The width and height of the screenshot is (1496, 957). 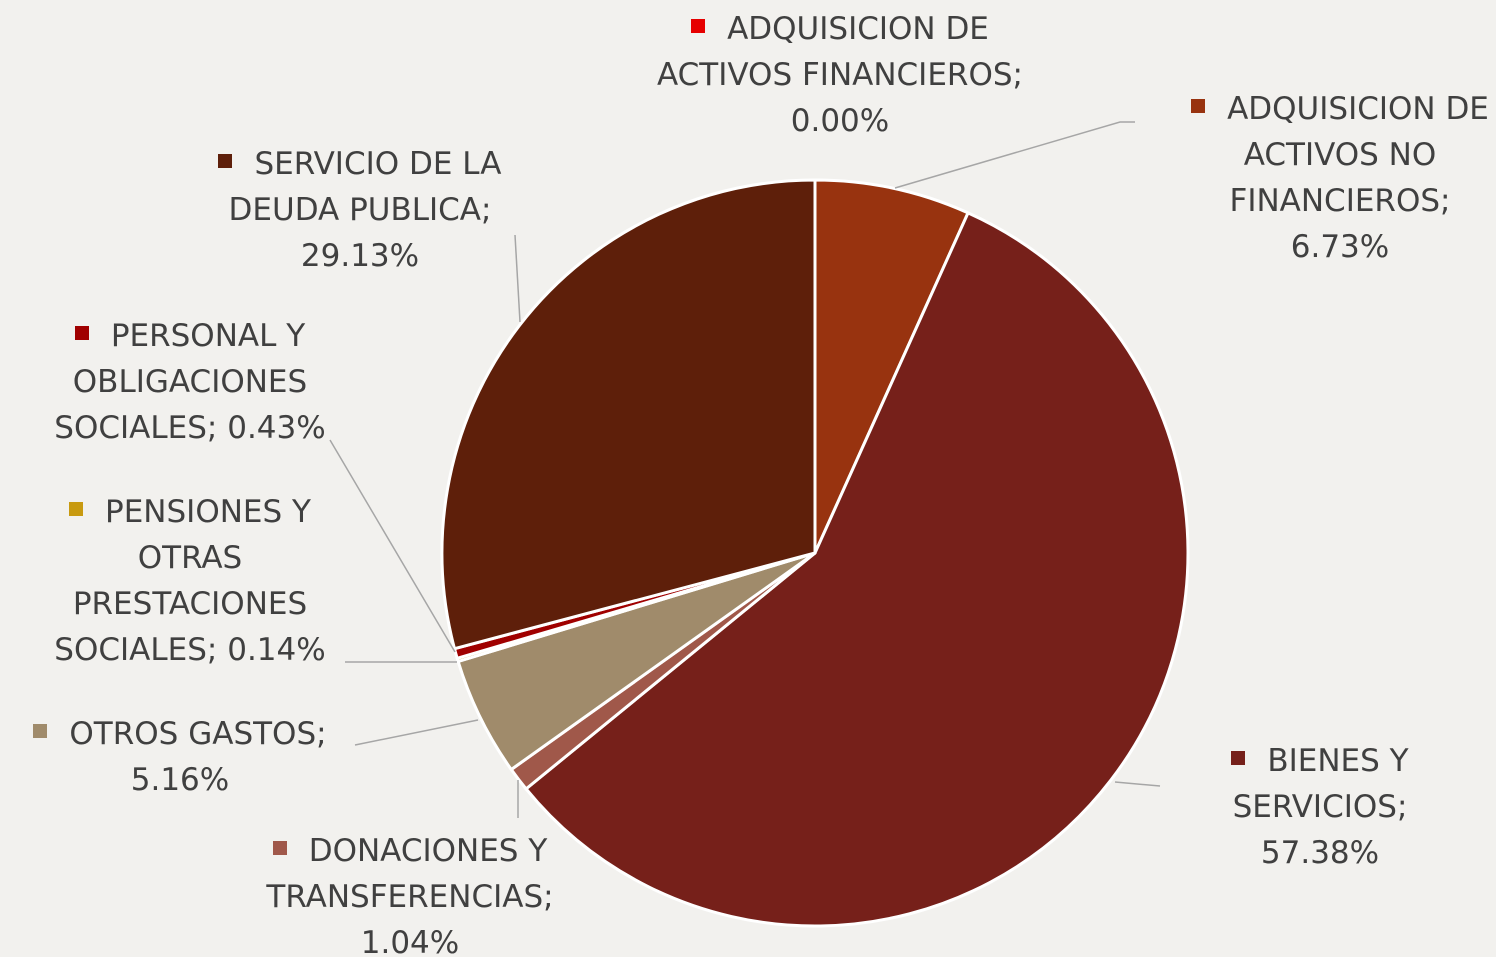 I want to click on label-category: ADQUISICION DE ACTIVOS NO FINANCIEROS, so click(x=1358, y=155).